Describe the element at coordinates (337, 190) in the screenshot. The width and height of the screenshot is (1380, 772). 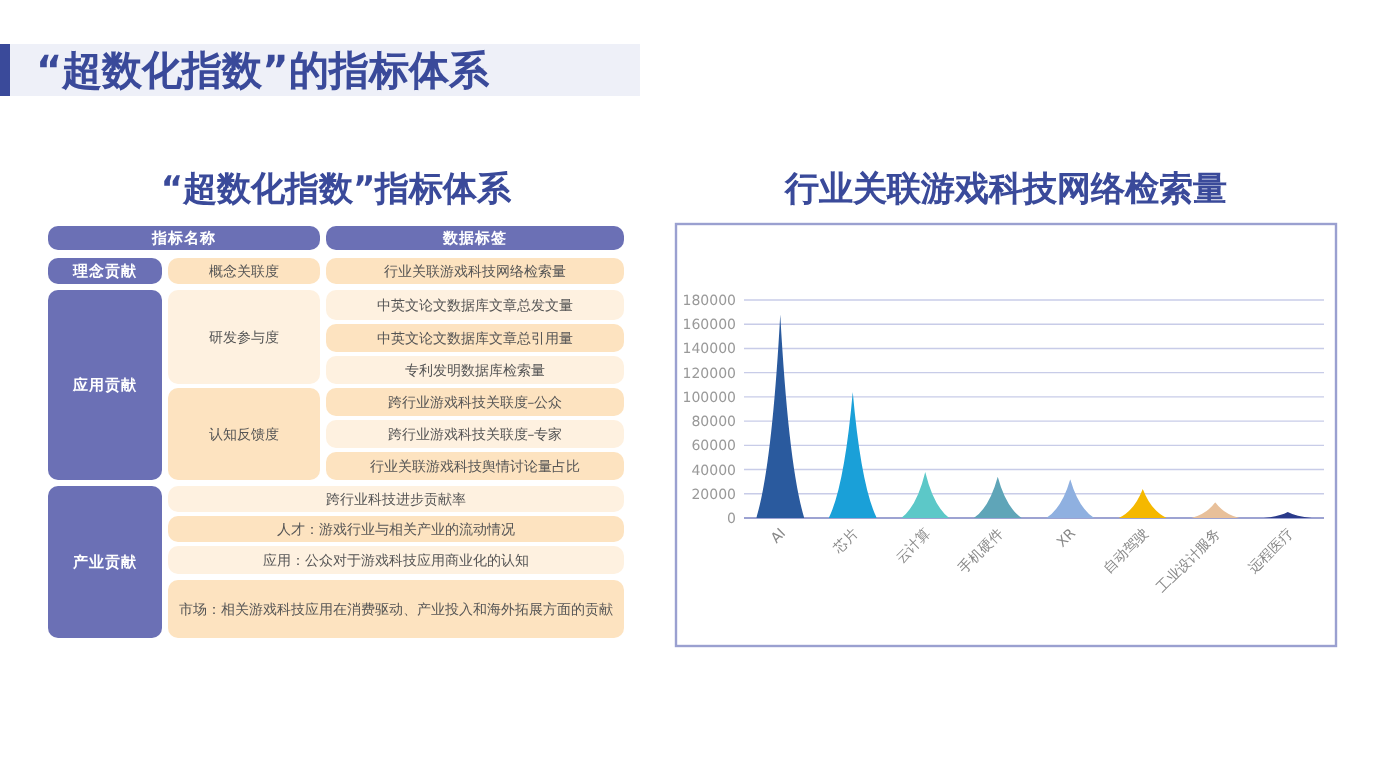
I see `text: “超数化指数”指标体系` at that location.